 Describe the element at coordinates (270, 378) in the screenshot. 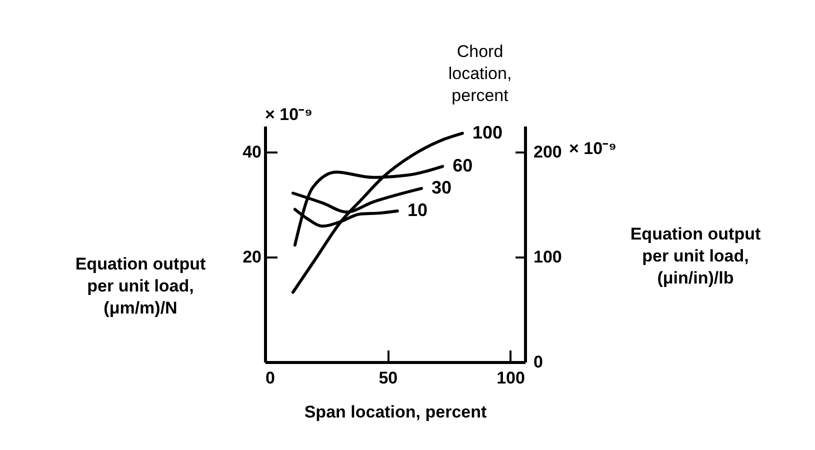

I see `x-tick-label: 0` at that location.